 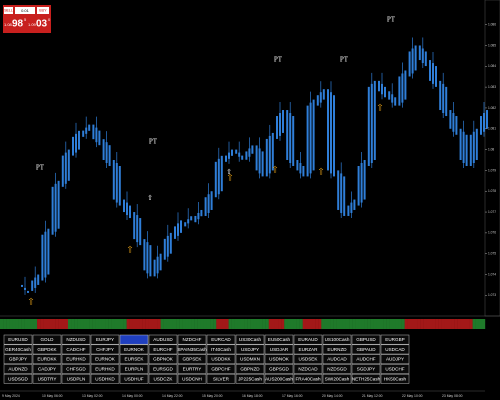 What do you see at coordinates (163, 369) in the screenshot?
I see `symbol-label: EURSGD` at bounding box center [163, 369].